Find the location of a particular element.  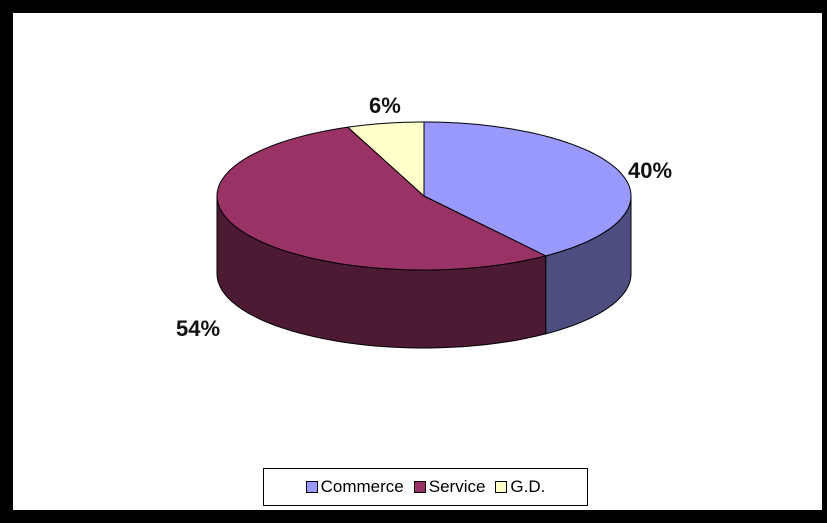

legend-label-service: Service is located at coordinates (457, 486).